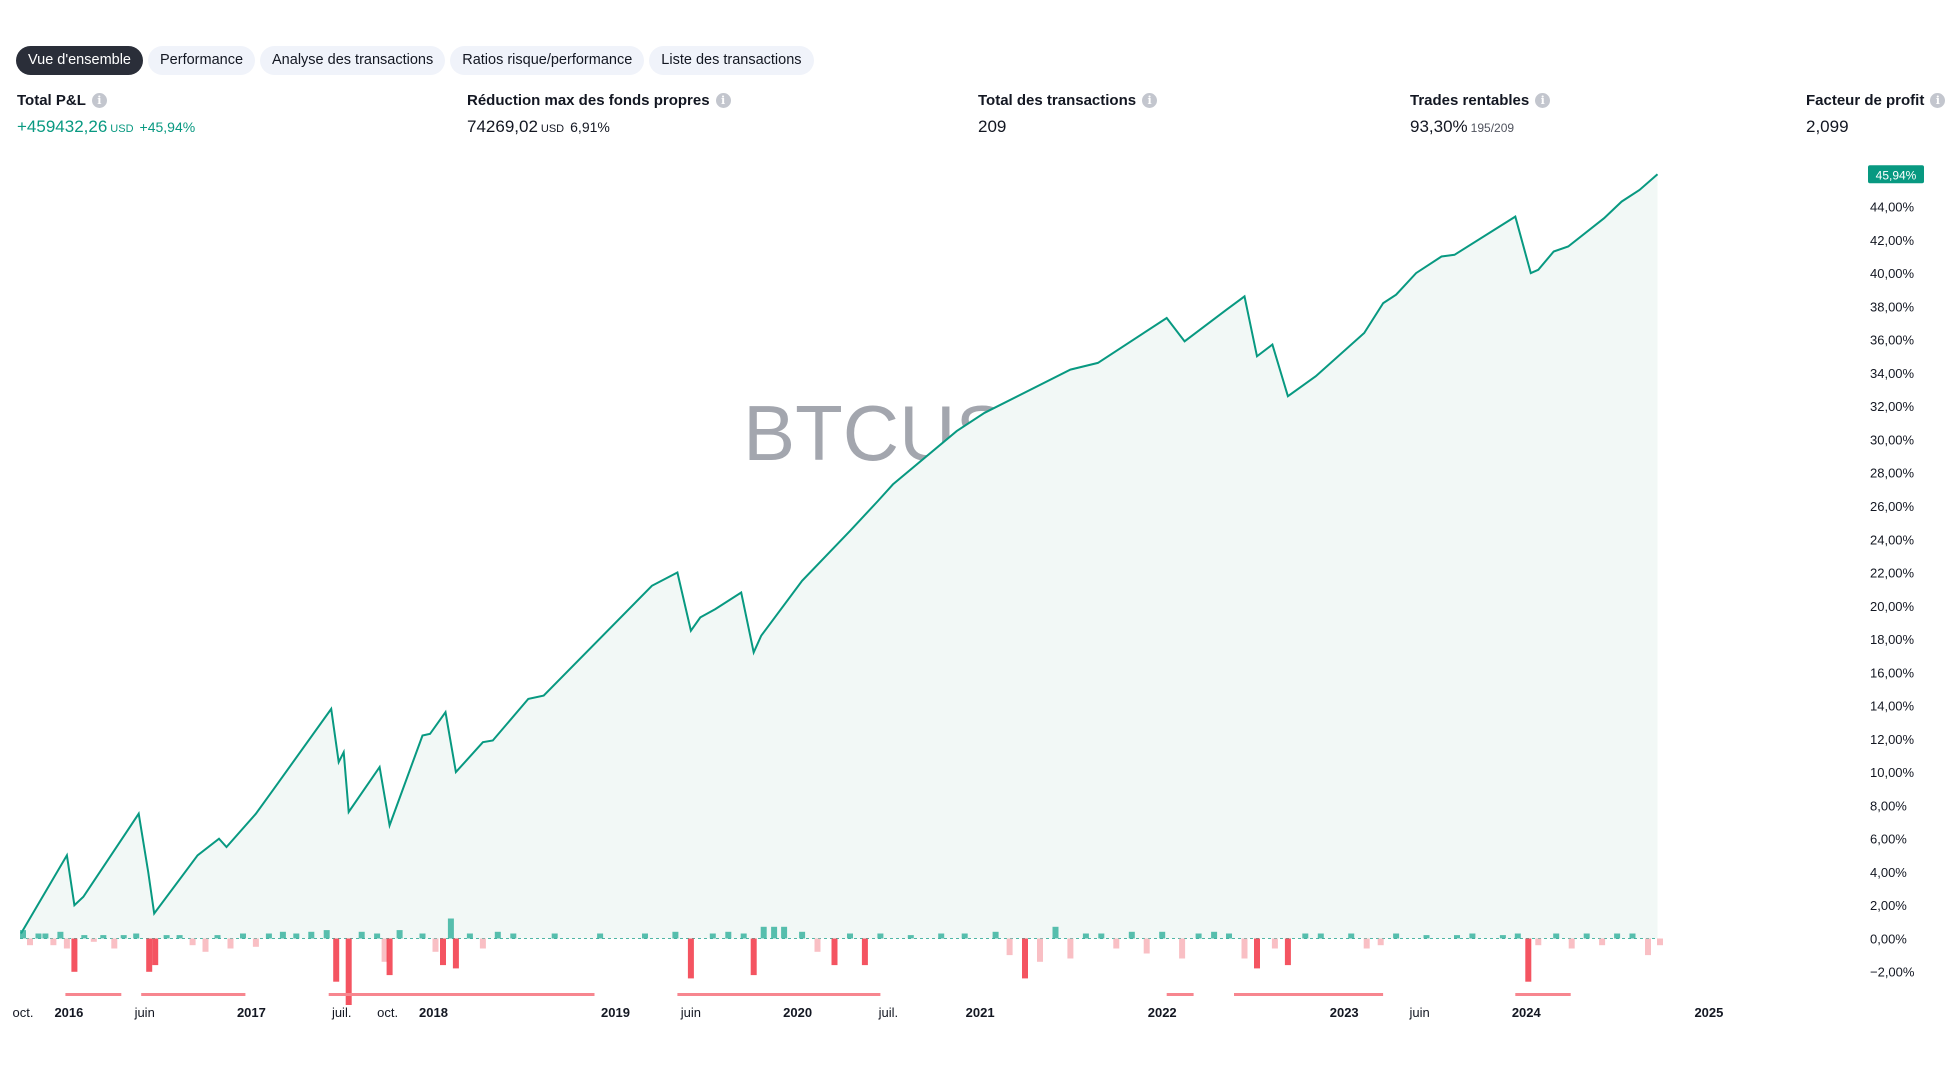 The width and height of the screenshot is (1946, 1068). I want to click on x-tick-label: 2017, so click(251, 1012).